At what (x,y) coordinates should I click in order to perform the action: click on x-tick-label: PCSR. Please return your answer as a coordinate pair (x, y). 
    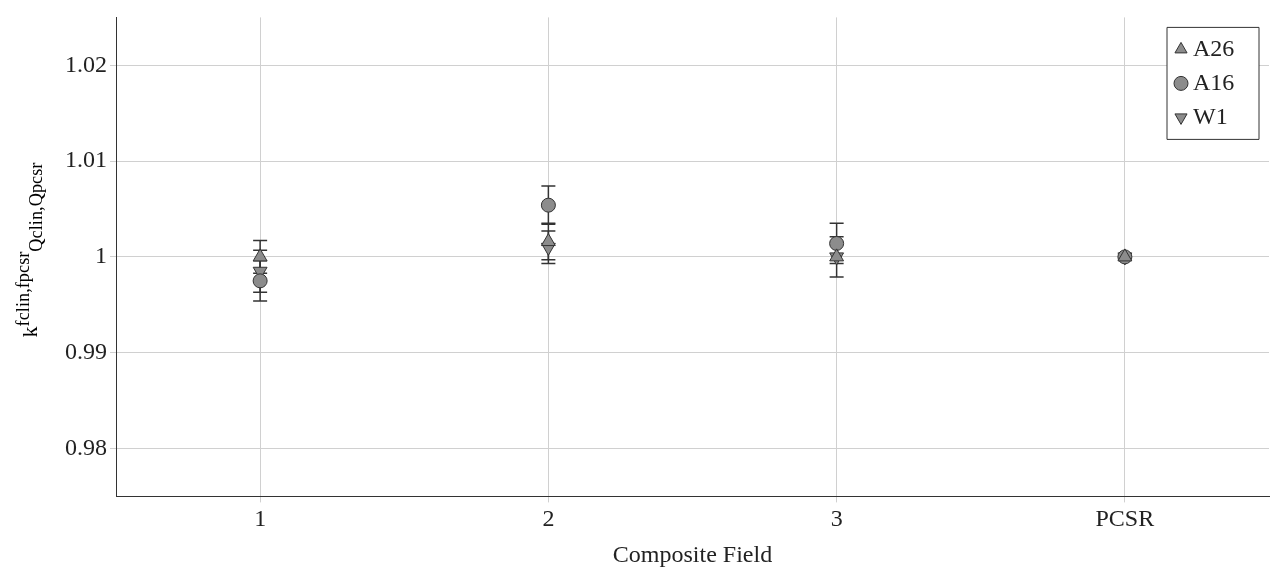
    Looking at the image, I should click on (1125, 518).